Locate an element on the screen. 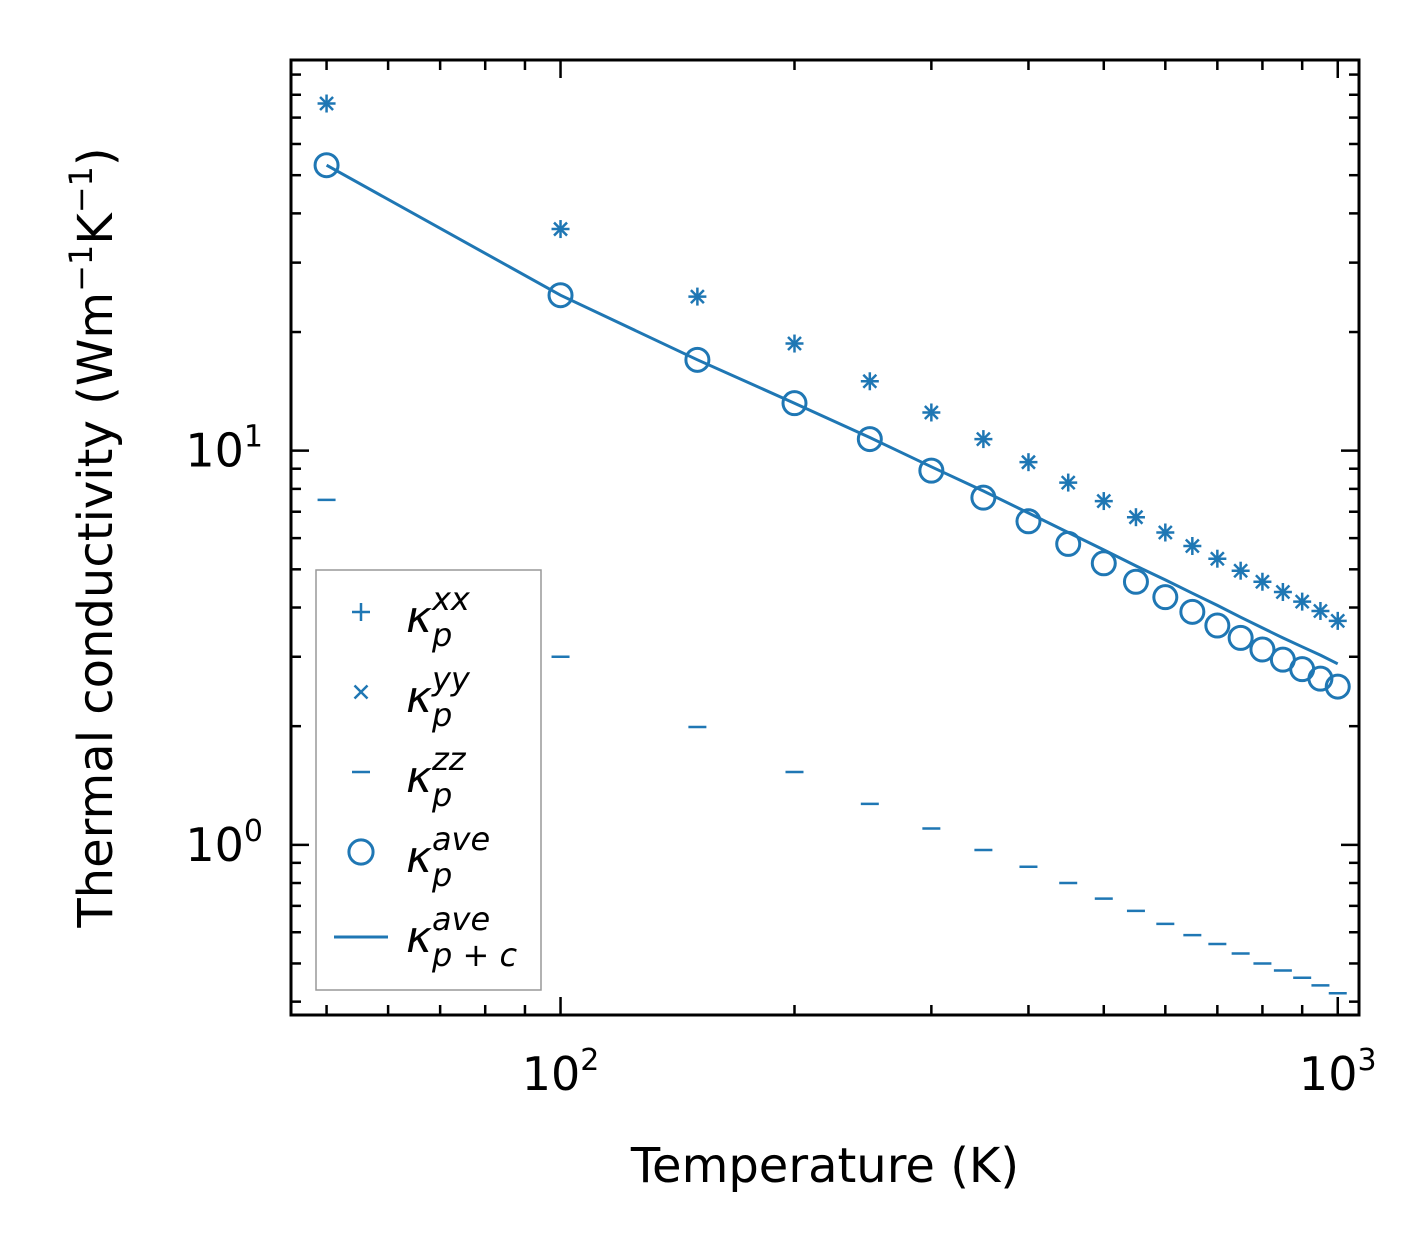 This screenshot has height=1254, width=1421. y-axis-label-suffix: ) is located at coordinates (96, 156).